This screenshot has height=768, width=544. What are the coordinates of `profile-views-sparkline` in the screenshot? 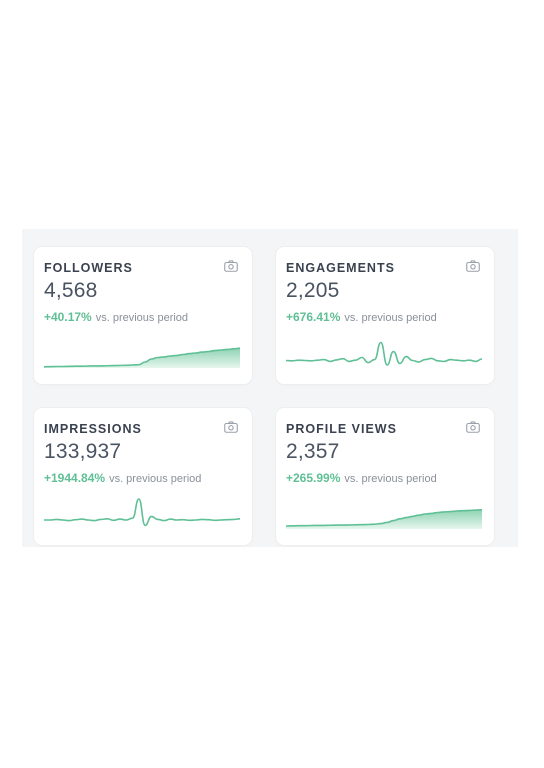 It's located at (384, 519).